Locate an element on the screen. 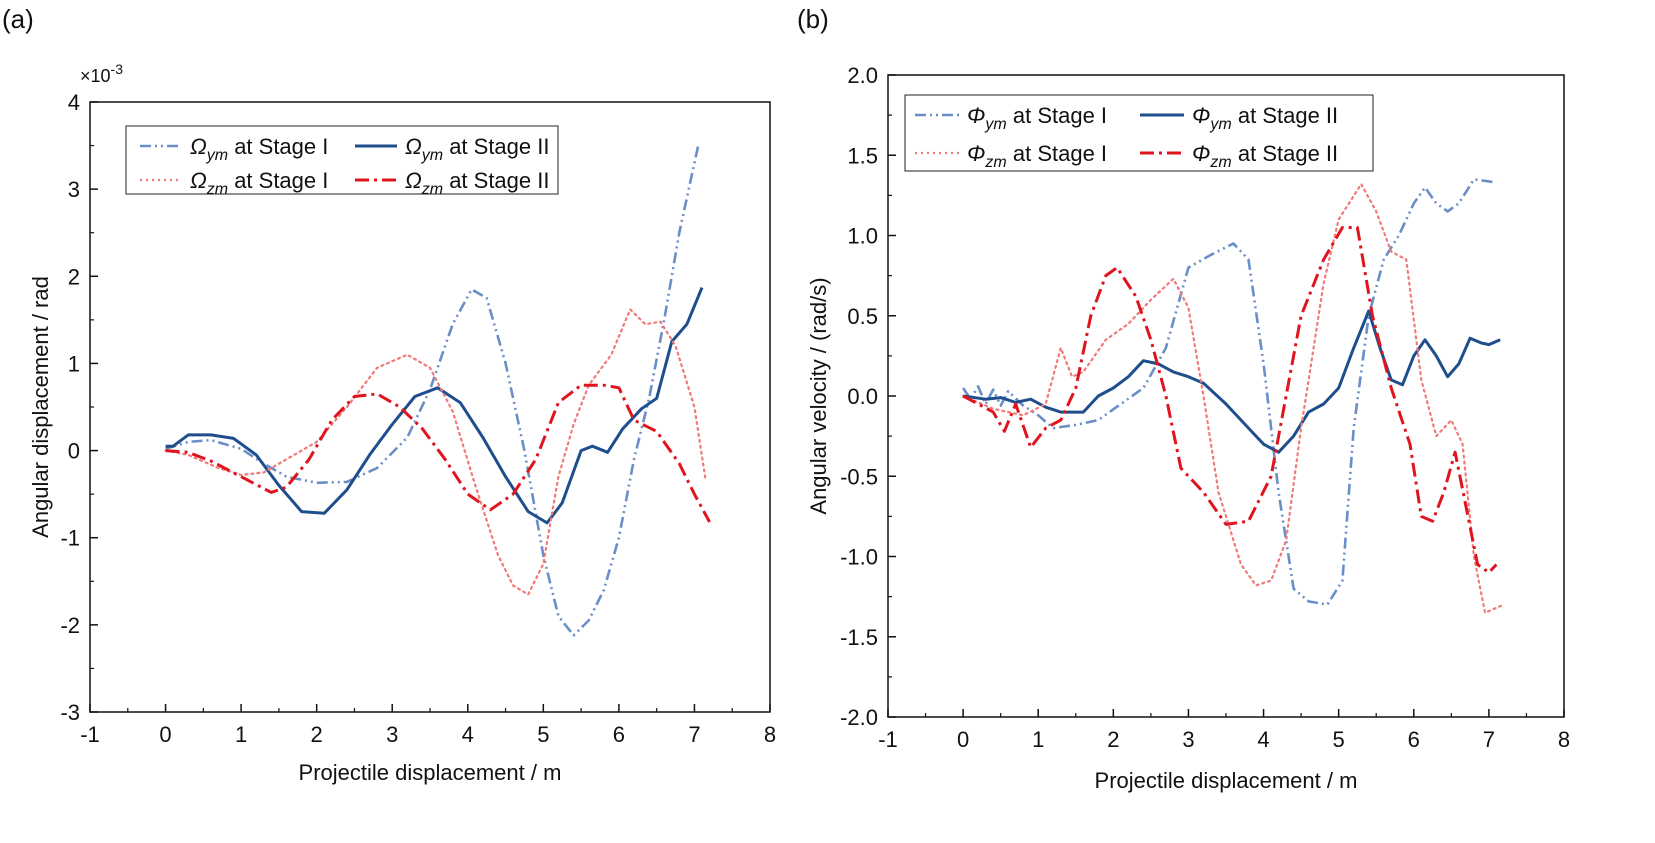 This screenshot has height=843, width=1655. panel-b-y-tick-label: -2.0 is located at coordinates (859, 717).